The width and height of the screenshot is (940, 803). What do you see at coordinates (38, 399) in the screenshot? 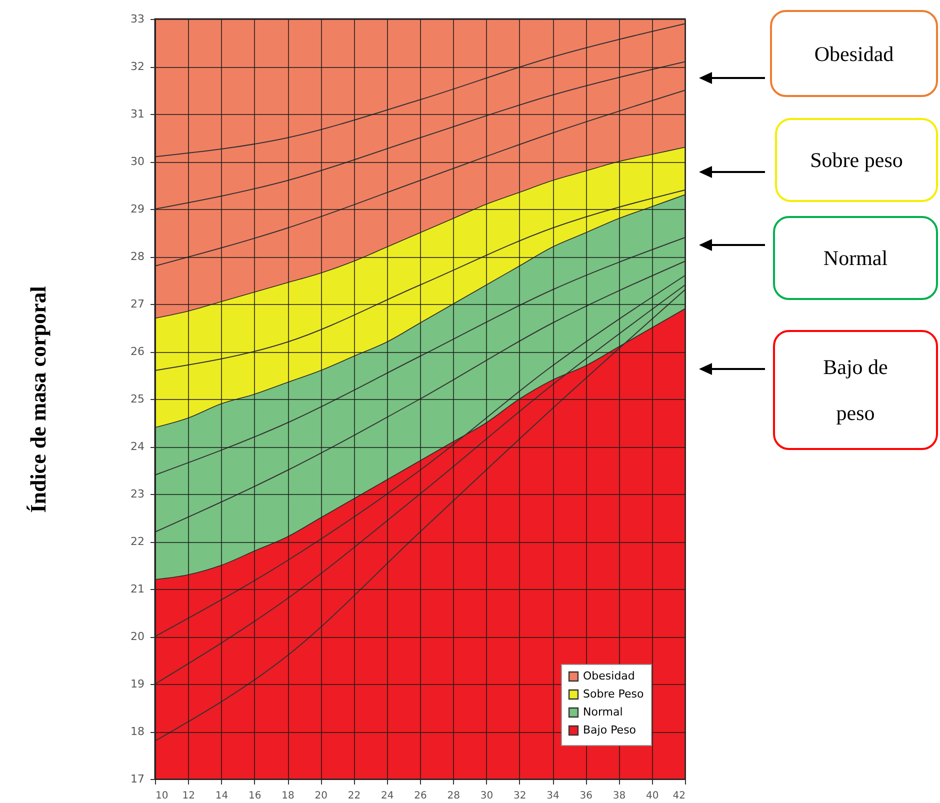
I see `y-axis-title: Índice de masa corporal` at bounding box center [38, 399].